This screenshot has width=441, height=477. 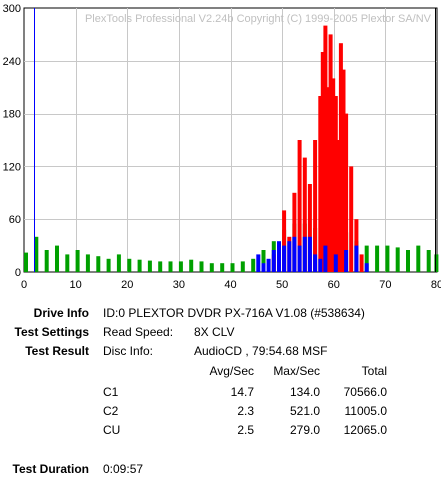 I want to click on row-c1-max: 134.0, so click(x=304, y=392).